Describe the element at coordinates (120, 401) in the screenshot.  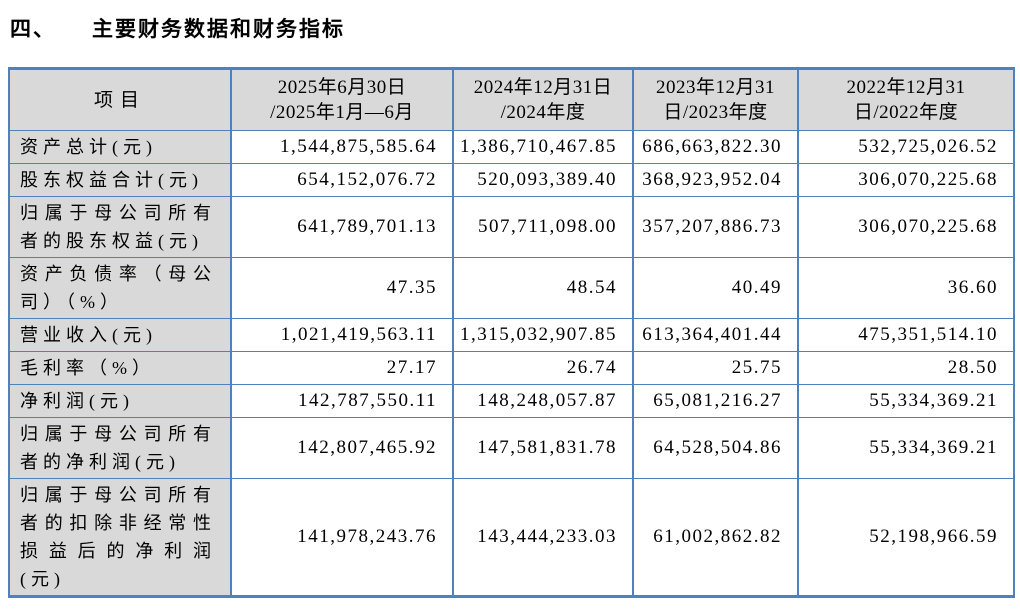
I see `row-label-cell: 净利润(元)` at that location.